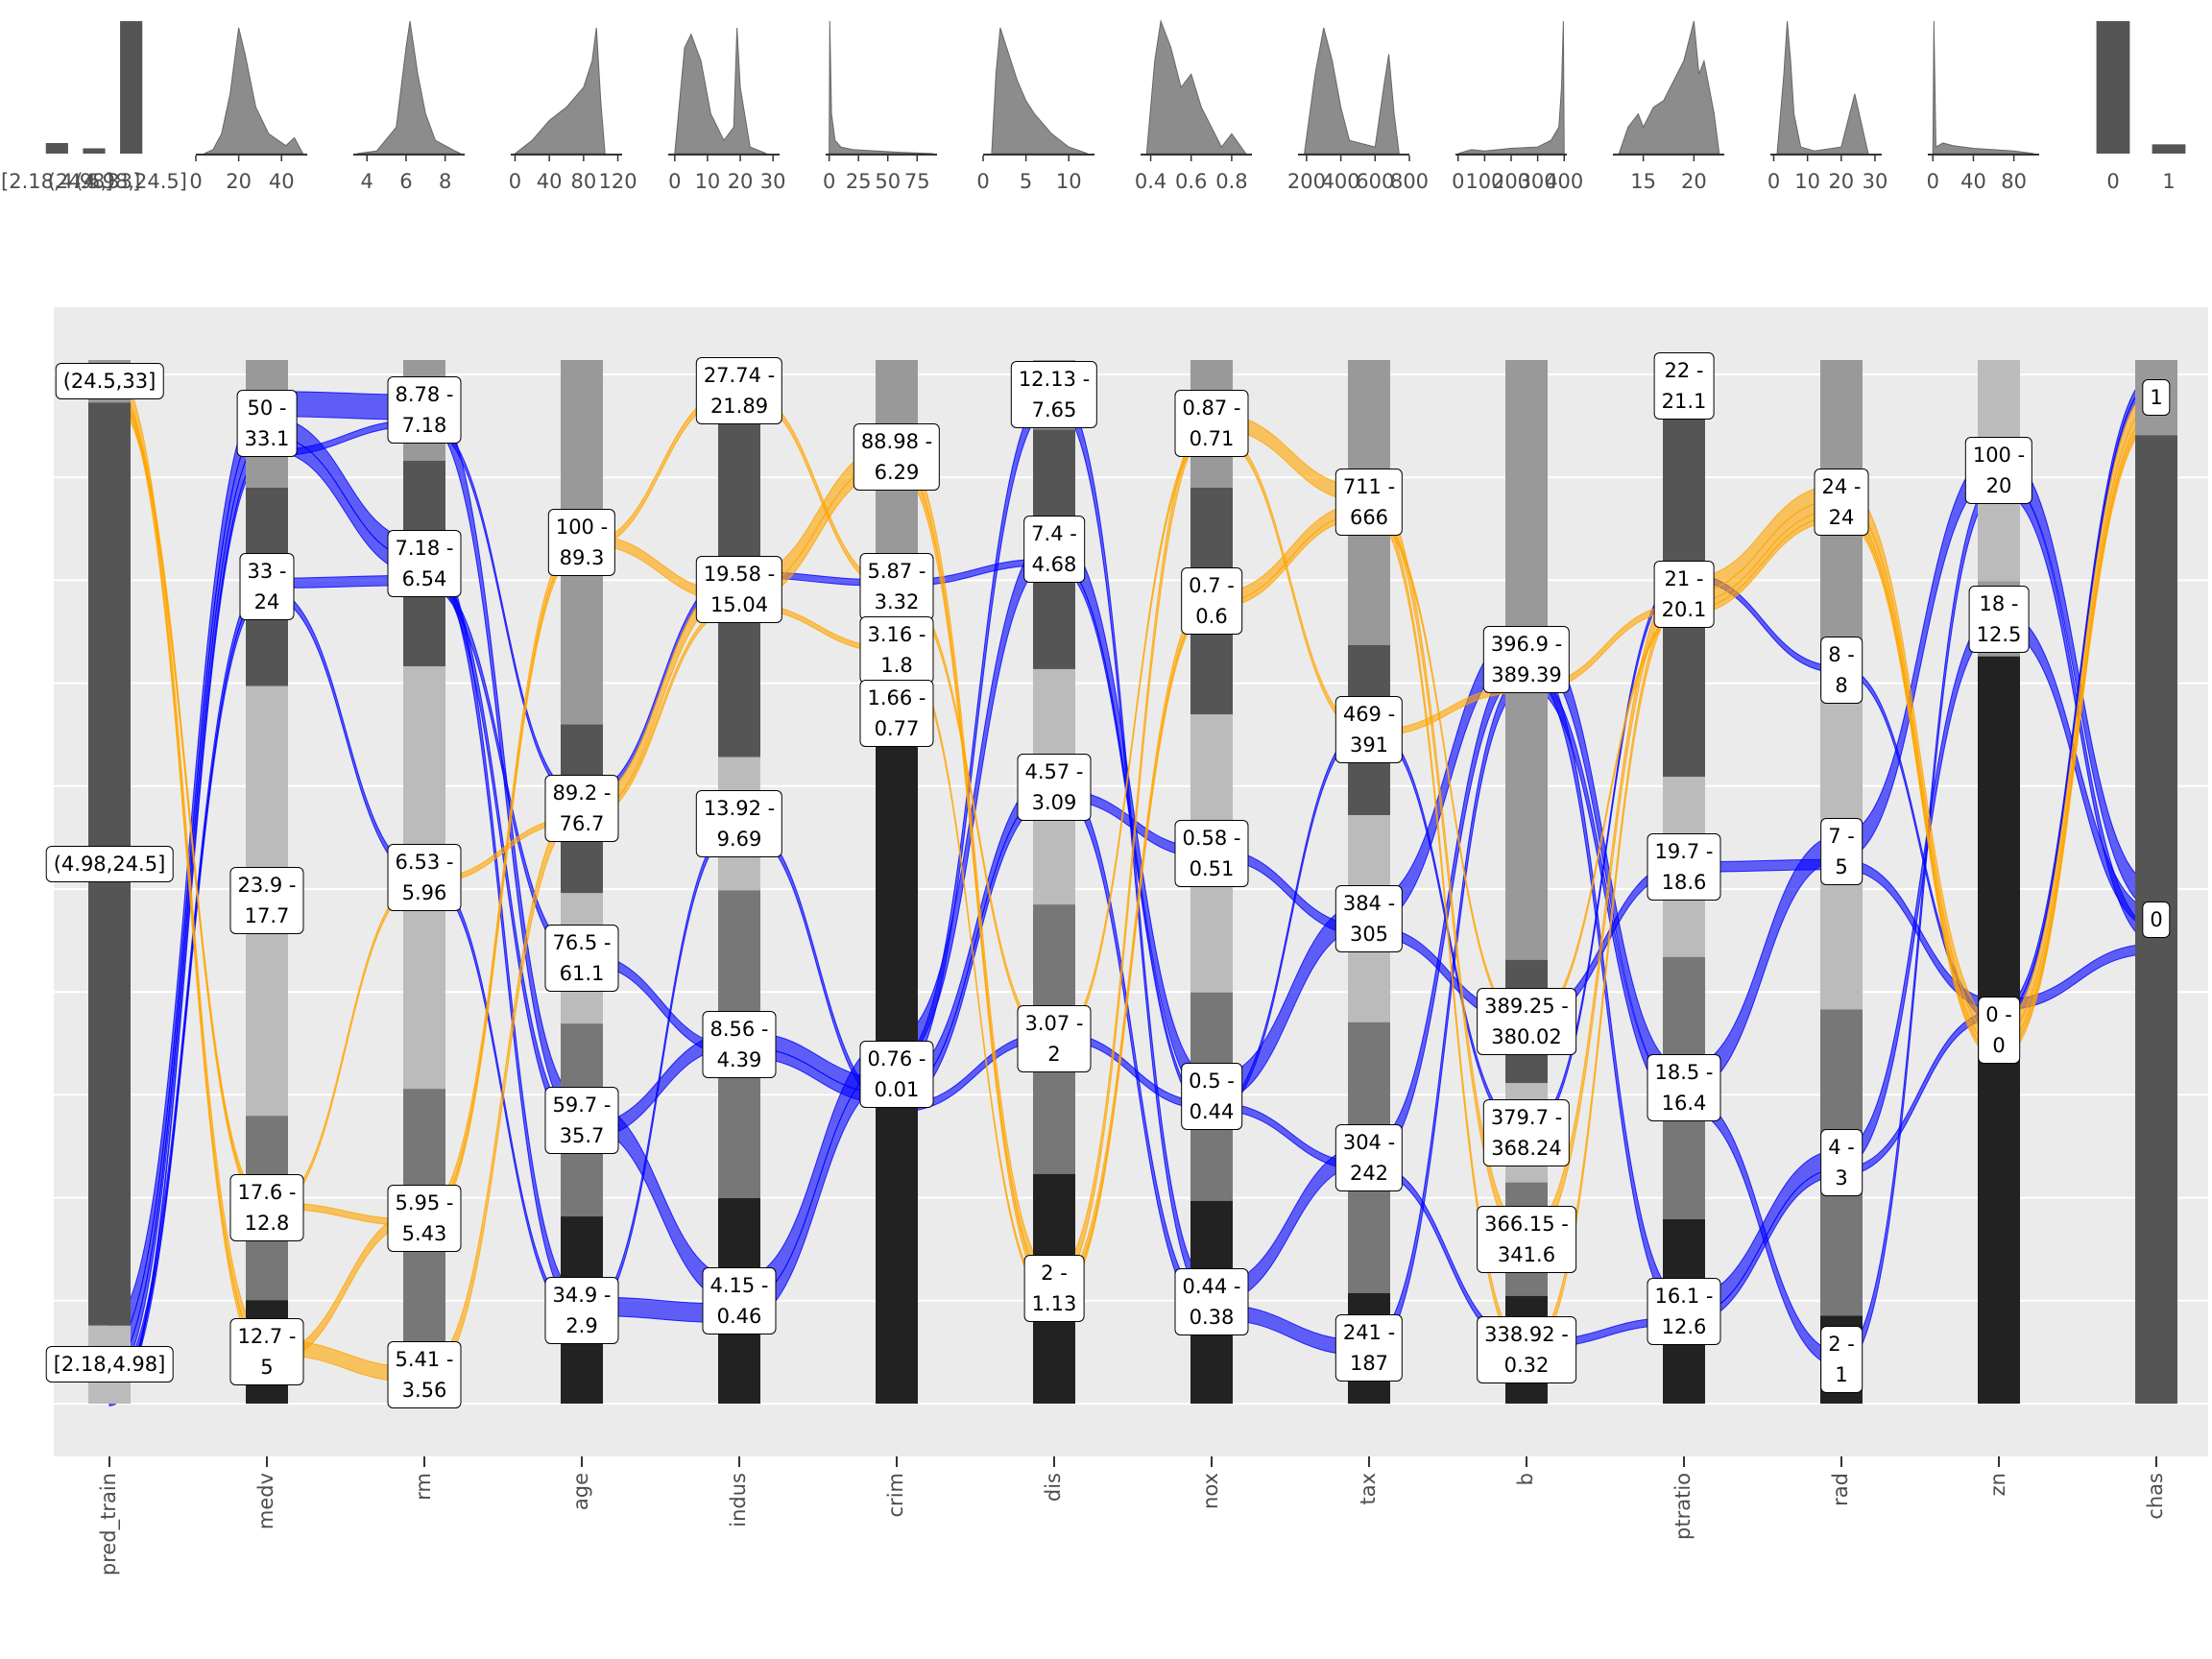 This screenshot has height=1659, width=2212. I want to click on bin-label: 24 - 24, so click(1841, 503).